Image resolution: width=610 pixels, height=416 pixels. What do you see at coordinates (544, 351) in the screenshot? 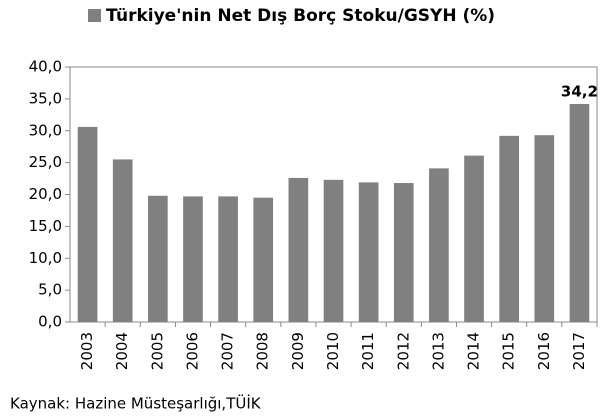
I see `x-tick-label: 2016` at bounding box center [544, 351].